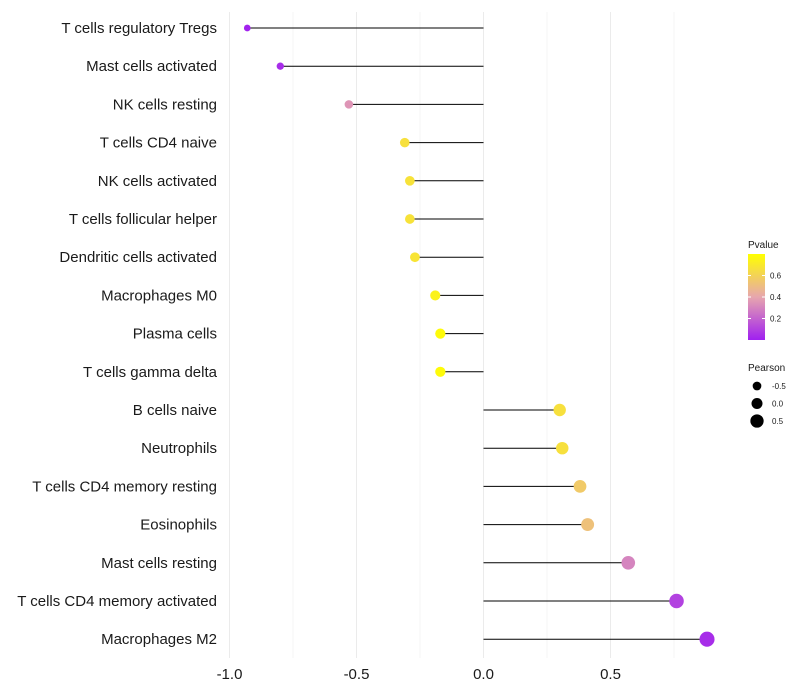 This screenshot has height=700, width=800. Describe the element at coordinates (159, 295) in the screenshot. I see `category-label: Macrophages M0` at that location.